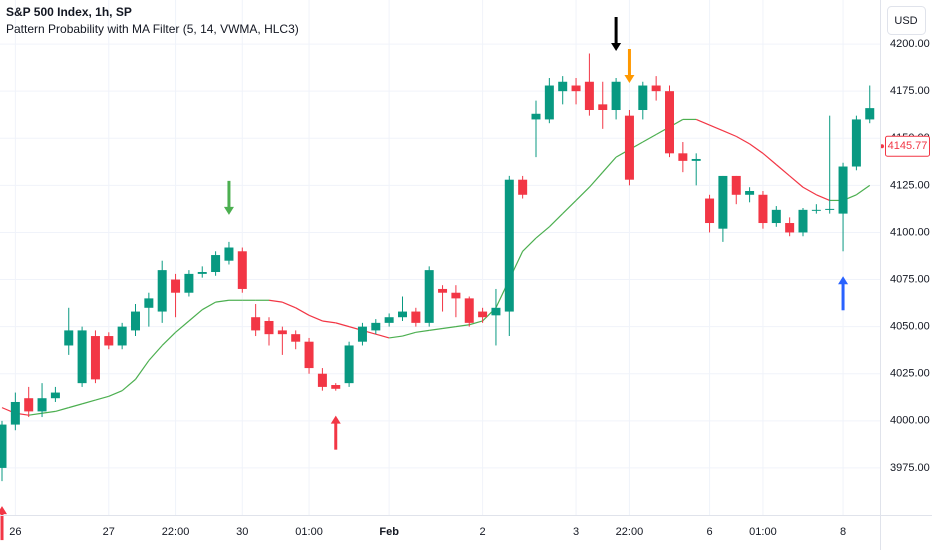 The image size is (932, 555). What do you see at coordinates (109, 532) in the screenshot?
I see `x-tick-label: 27` at bounding box center [109, 532].